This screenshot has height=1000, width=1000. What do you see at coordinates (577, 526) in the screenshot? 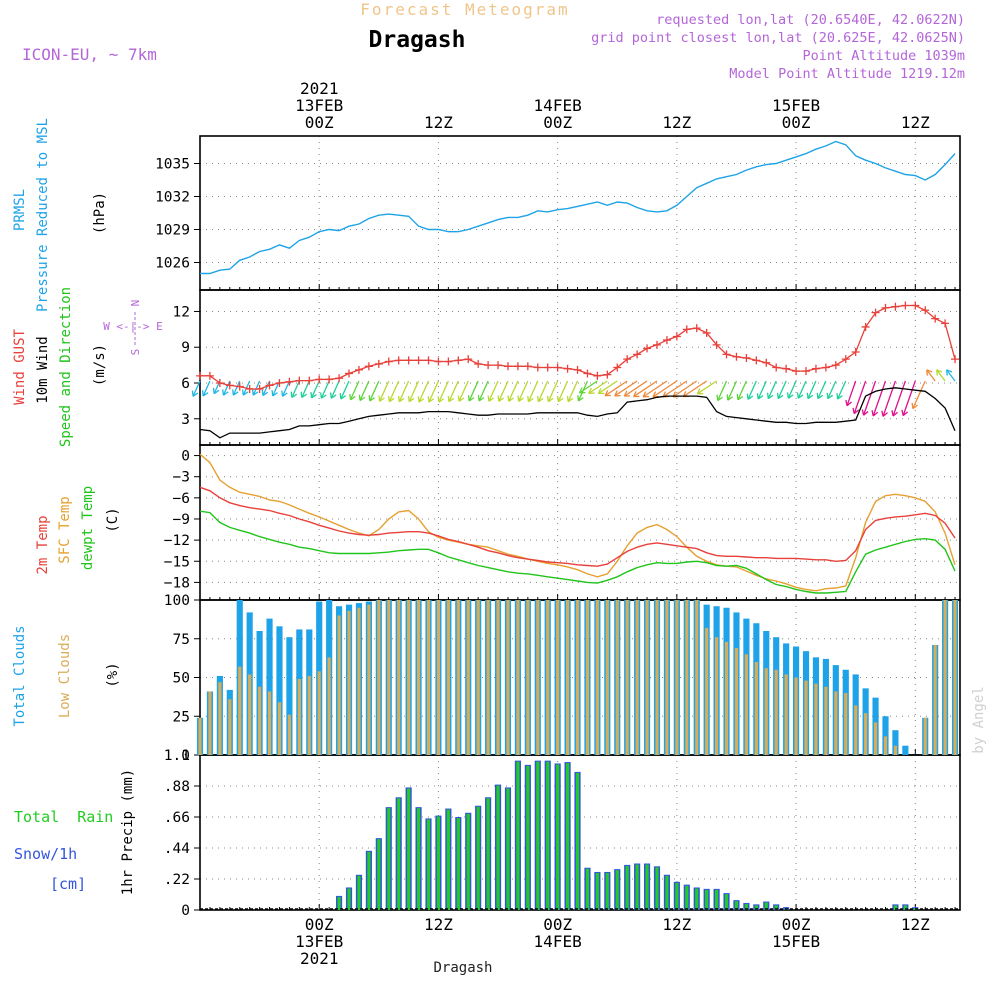
I see `temp2m-line` at bounding box center [577, 526].